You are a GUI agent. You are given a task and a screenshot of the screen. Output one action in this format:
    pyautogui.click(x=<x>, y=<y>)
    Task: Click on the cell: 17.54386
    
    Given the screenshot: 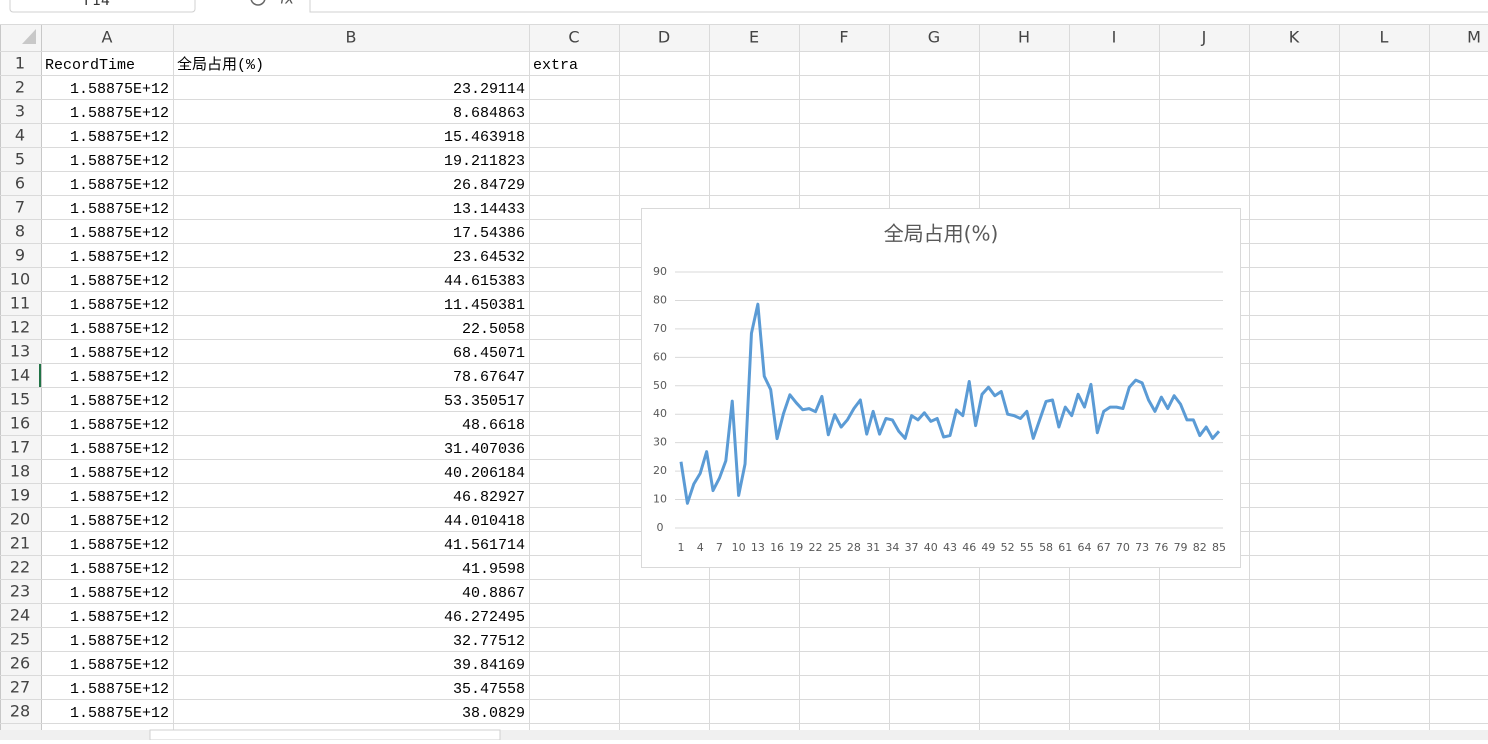 What is the action you would take?
    pyautogui.click(x=489, y=233)
    